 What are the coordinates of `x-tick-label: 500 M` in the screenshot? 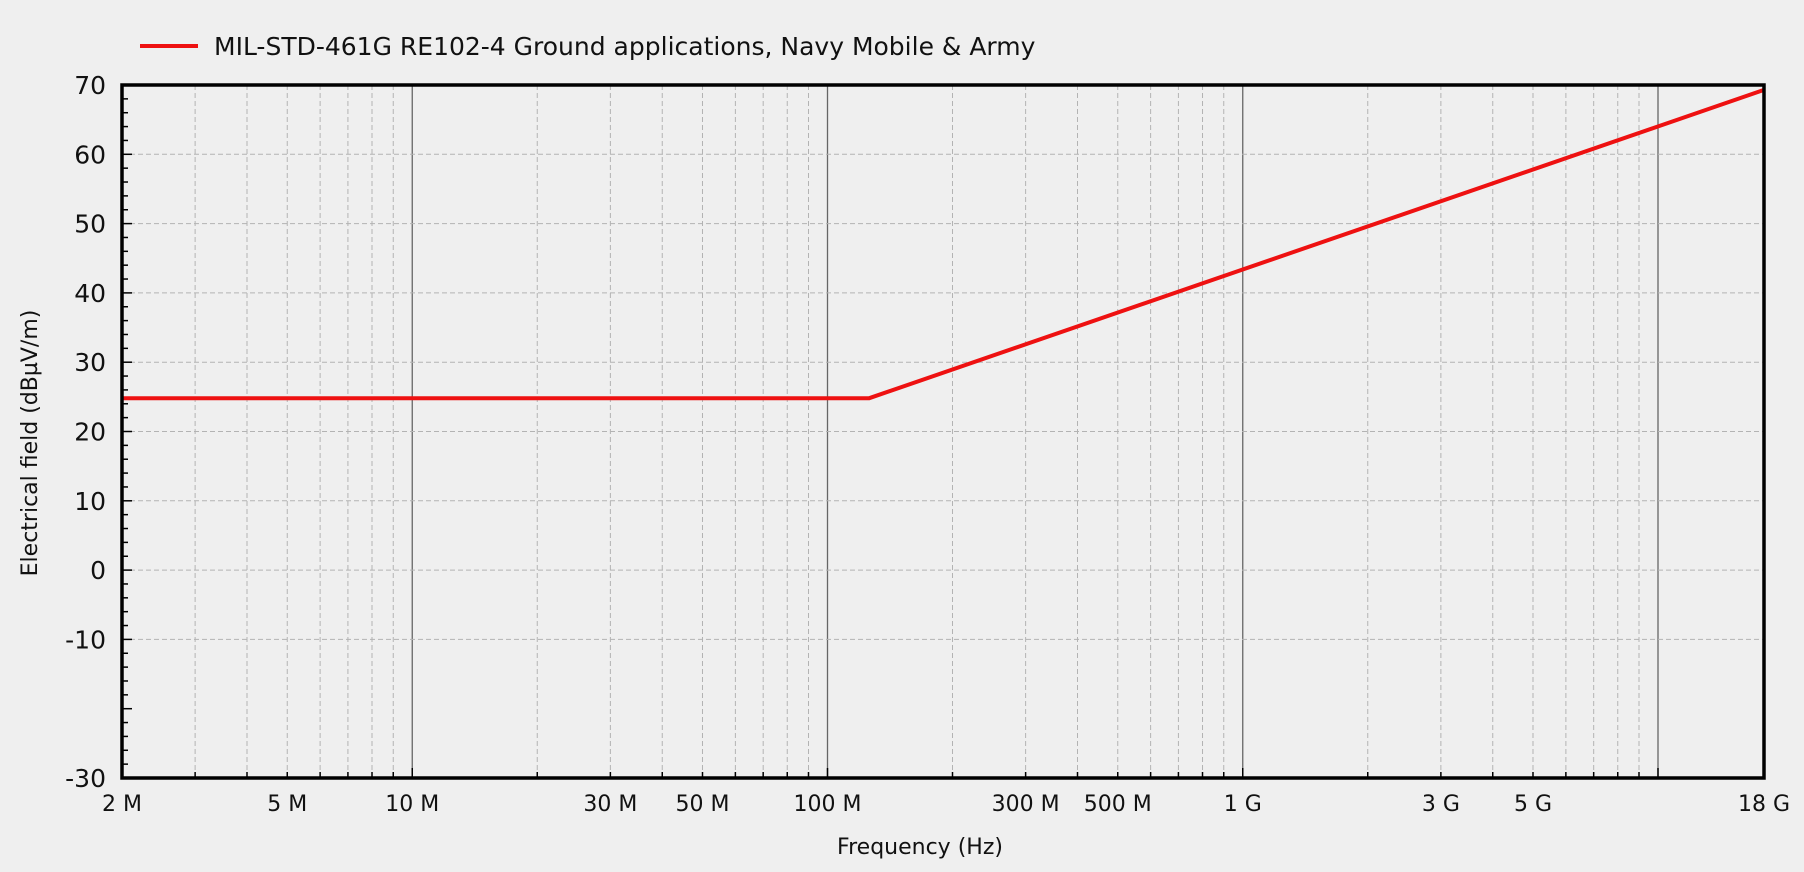 It's located at (1118, 804).